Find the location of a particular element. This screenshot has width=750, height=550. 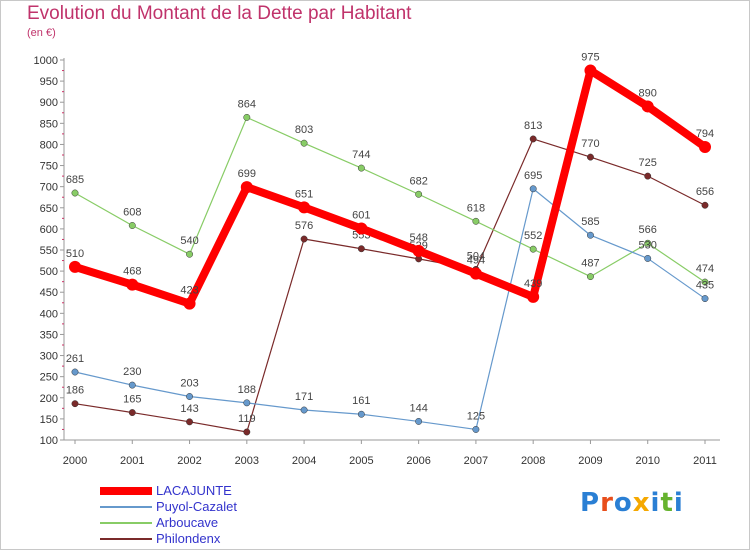

chart-subtitle: (en €) is located at coordinates (41, 33).